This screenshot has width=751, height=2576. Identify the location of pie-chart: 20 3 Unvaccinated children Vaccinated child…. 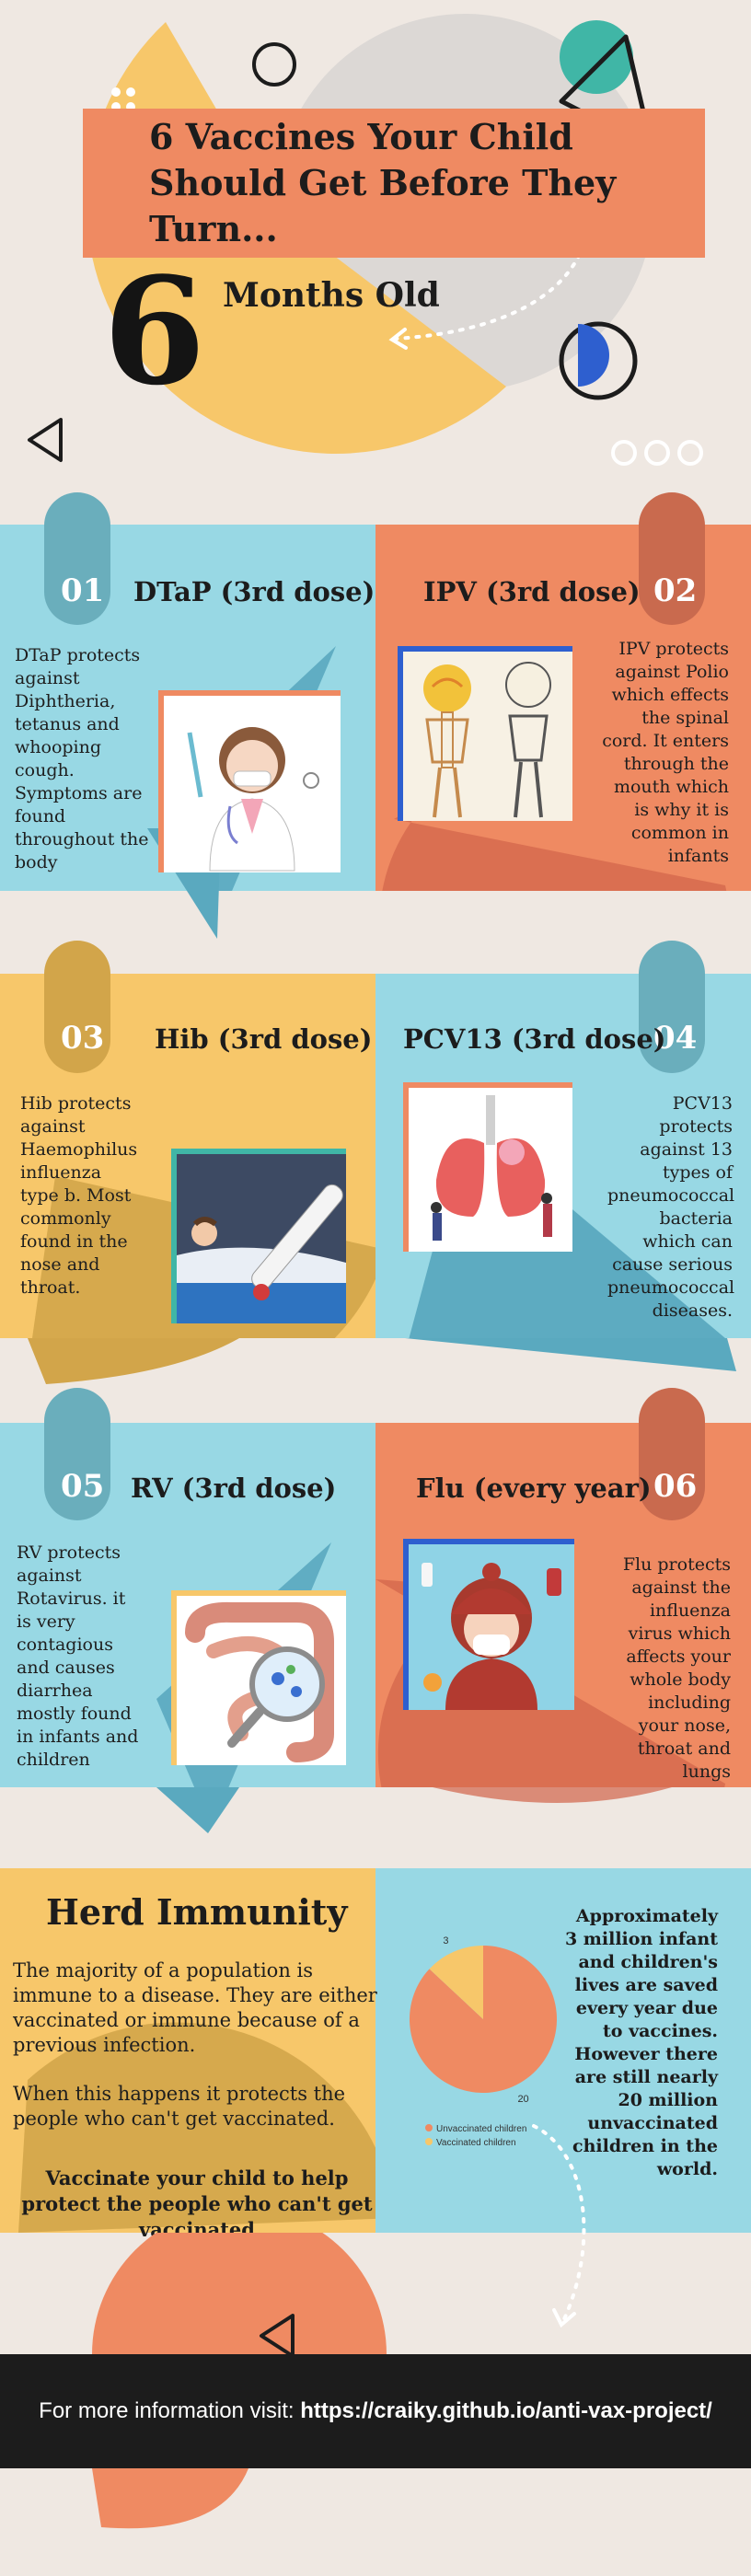
(483, 2042).